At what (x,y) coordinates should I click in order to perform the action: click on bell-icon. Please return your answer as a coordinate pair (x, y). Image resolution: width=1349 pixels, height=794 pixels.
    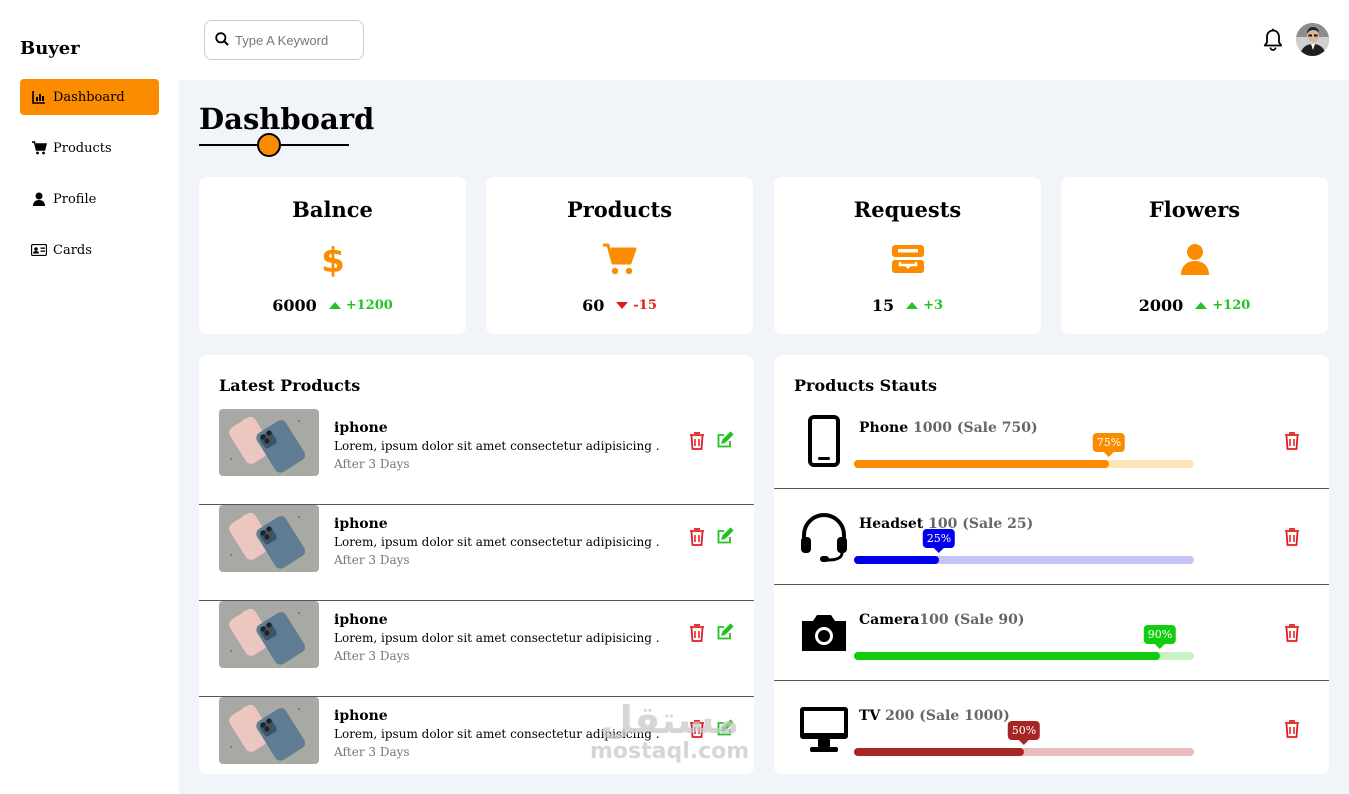
    Looking at the image, I should click on (1273, 40).